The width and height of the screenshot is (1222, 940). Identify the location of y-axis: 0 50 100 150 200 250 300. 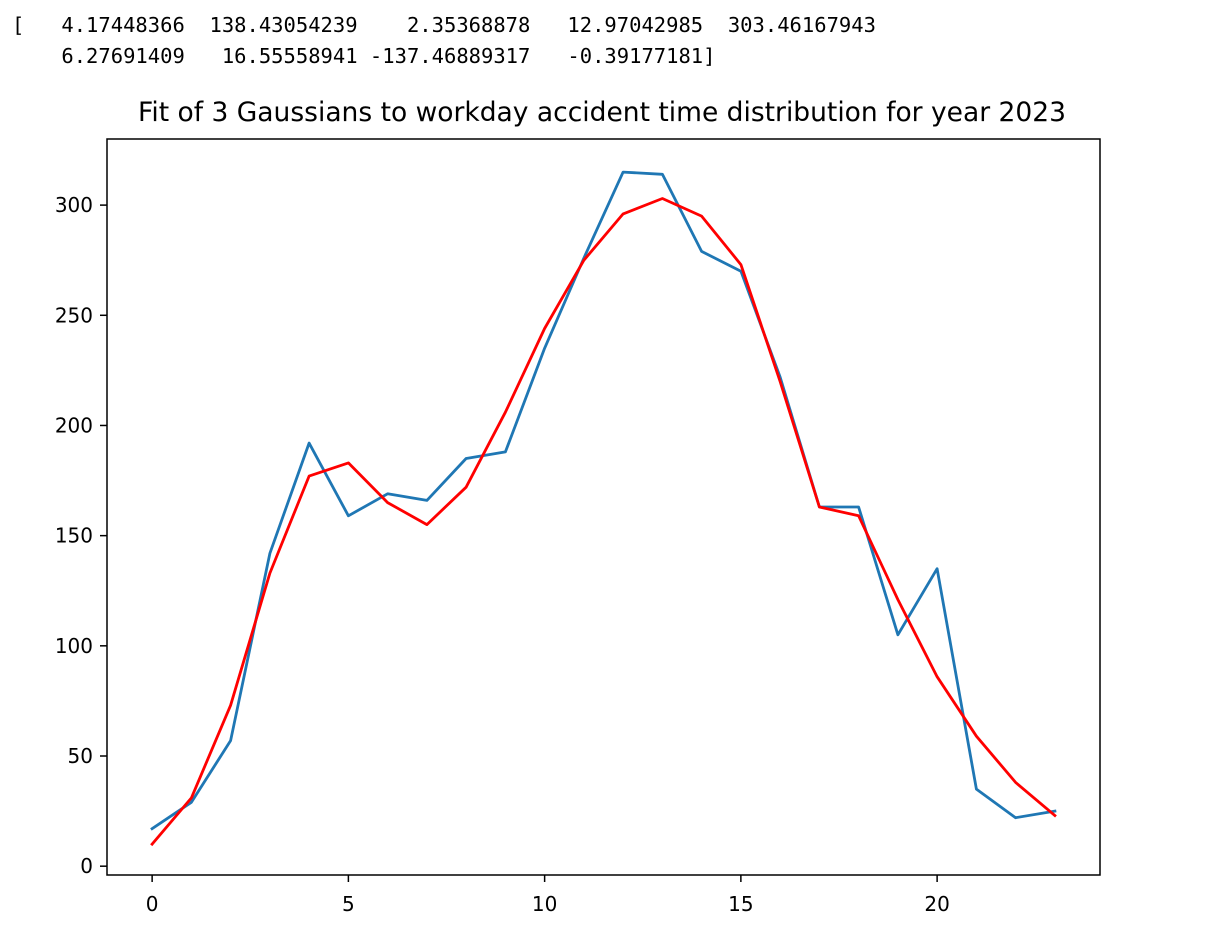
(81, 535).